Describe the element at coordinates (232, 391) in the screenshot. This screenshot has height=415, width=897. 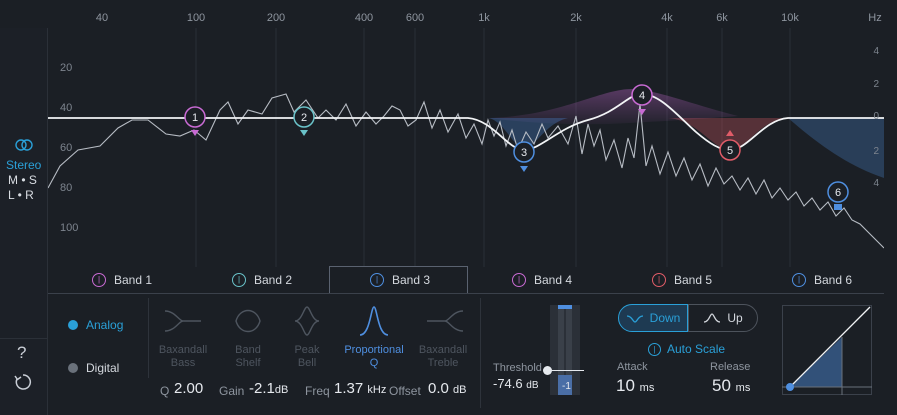
I see `gain-label: Gain` at that location.